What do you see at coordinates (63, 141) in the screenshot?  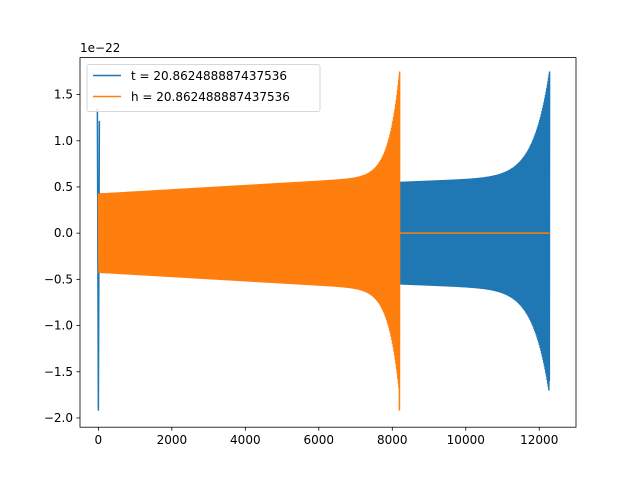 I see `y-tick-label: 1.0` at bounding box center [63, 141].